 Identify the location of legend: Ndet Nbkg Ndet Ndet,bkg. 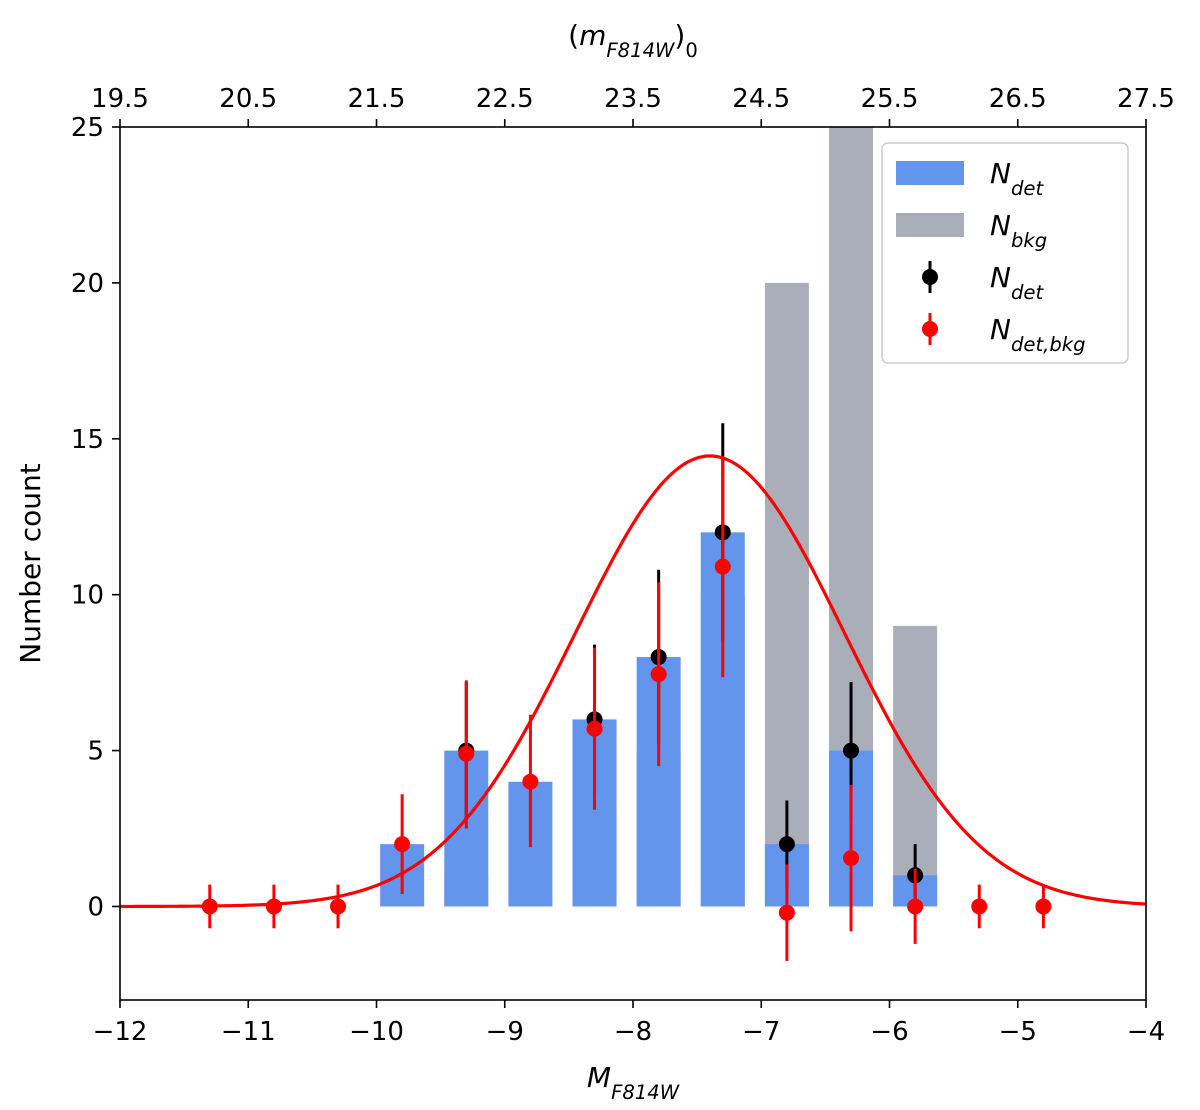
(1005, 253).